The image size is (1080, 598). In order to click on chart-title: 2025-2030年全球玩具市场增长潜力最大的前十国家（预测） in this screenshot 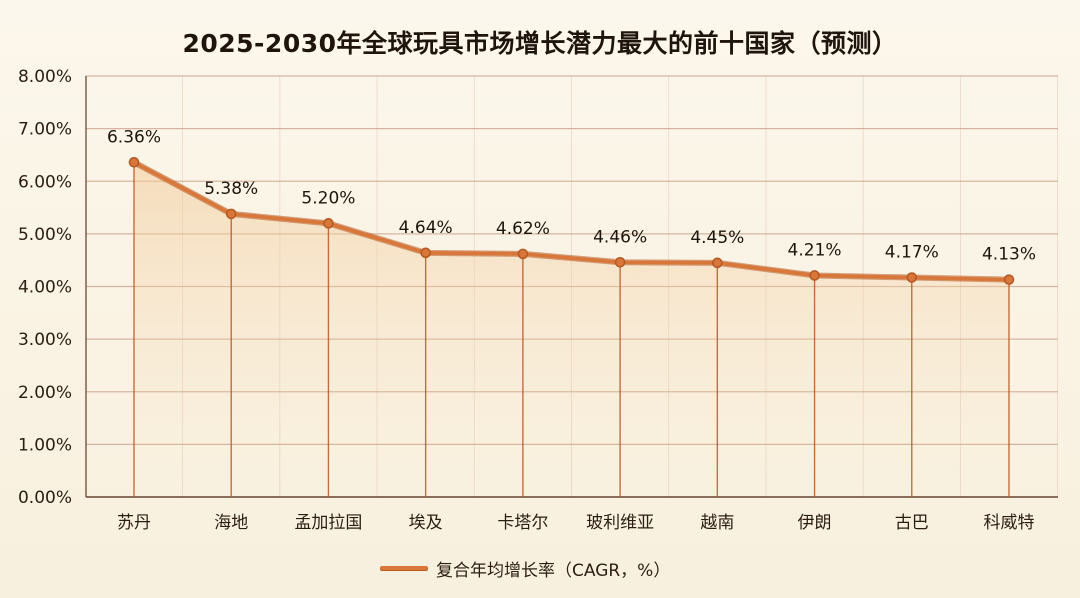, I will do `click(540, 43)`.